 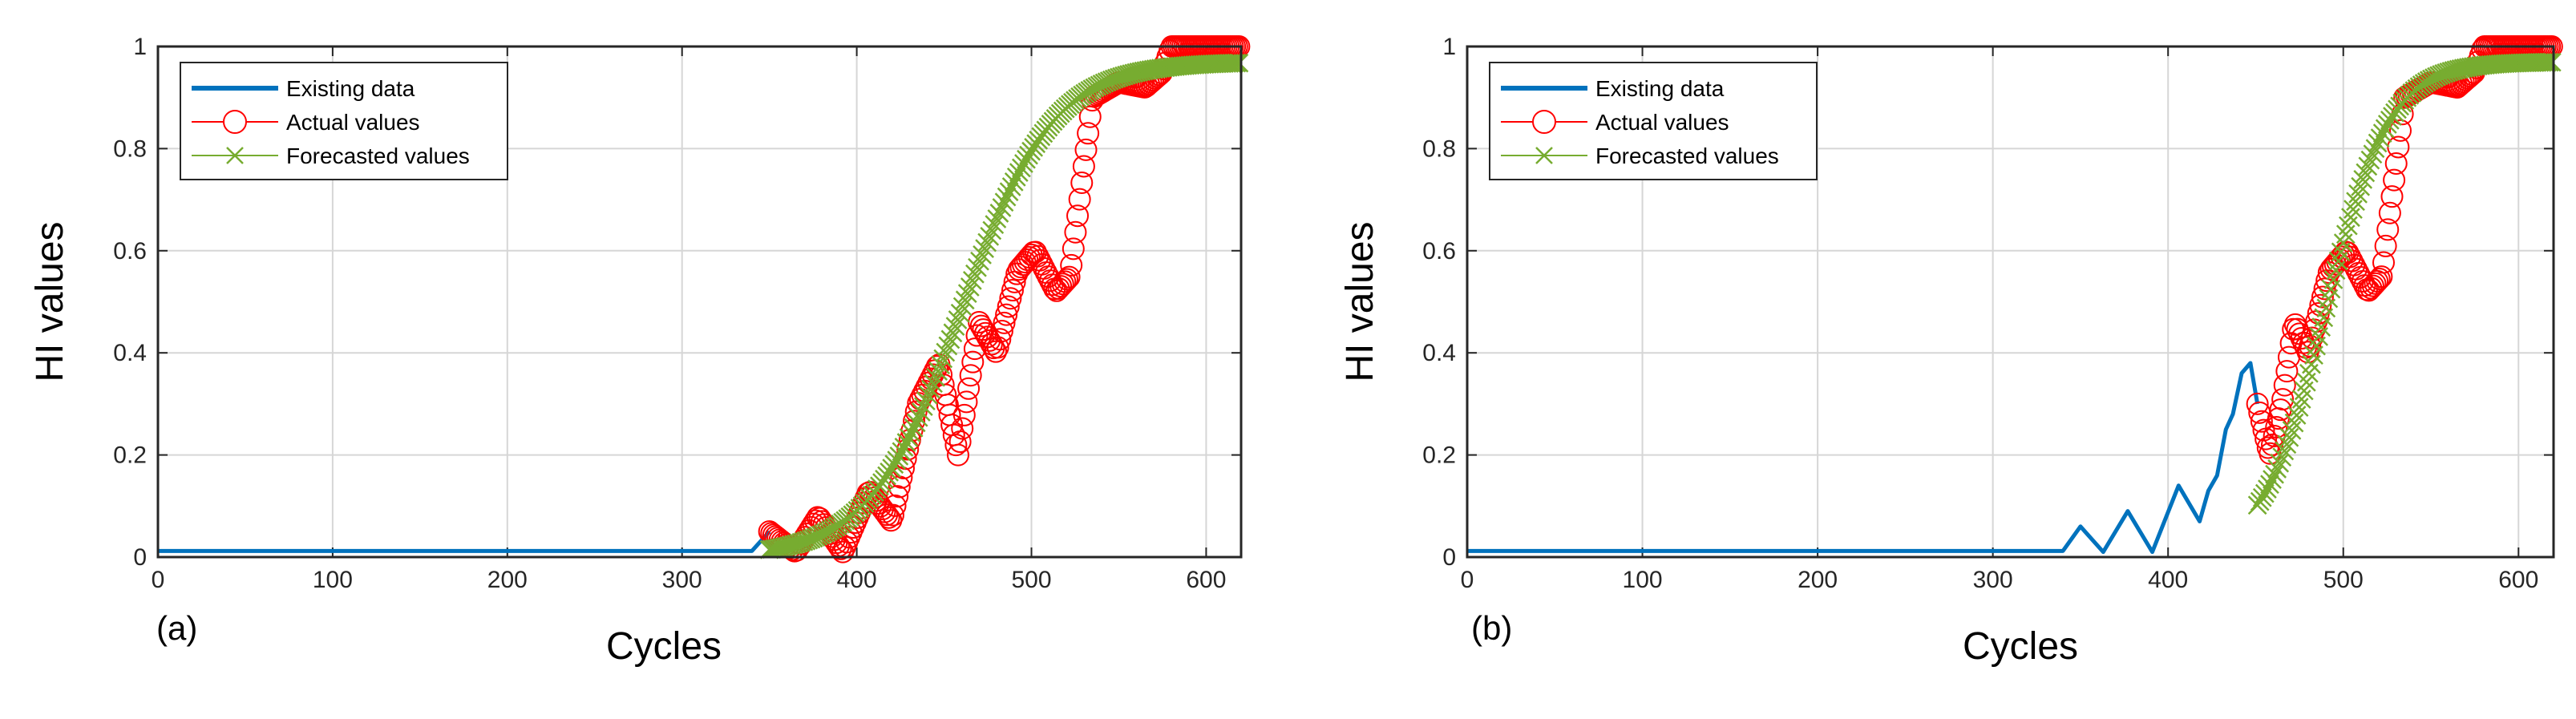 What do you see at coordinates (158, 580) in the screenshot?
I see `x-tick-label: 0` at bounding box center [158, 580].